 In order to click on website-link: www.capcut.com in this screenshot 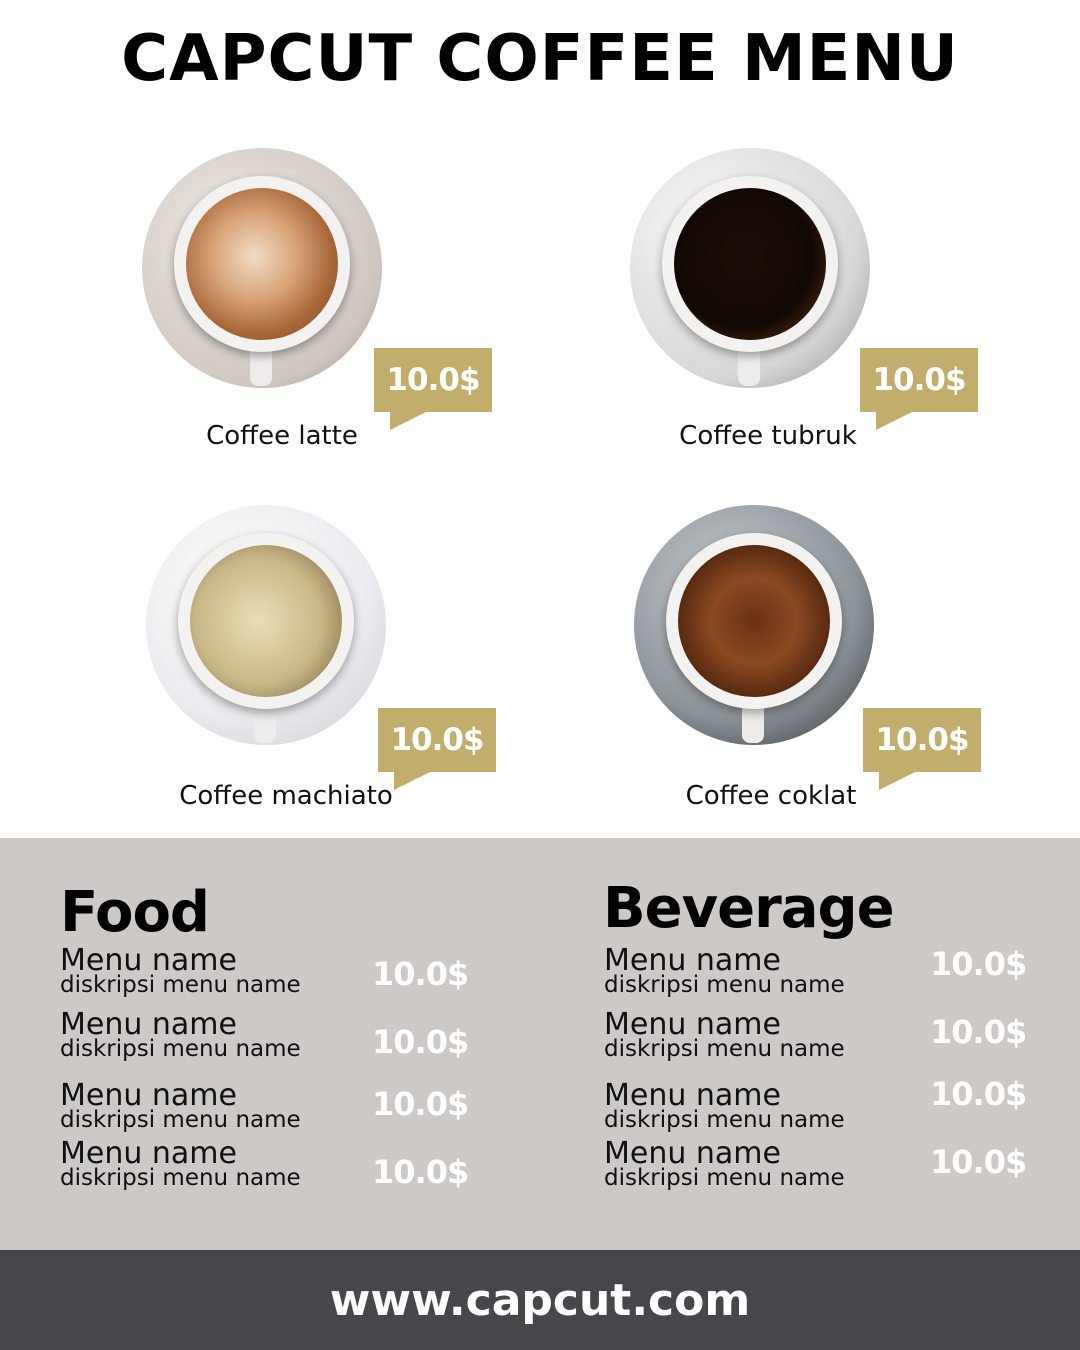, I will do `click(540, 1300)`.